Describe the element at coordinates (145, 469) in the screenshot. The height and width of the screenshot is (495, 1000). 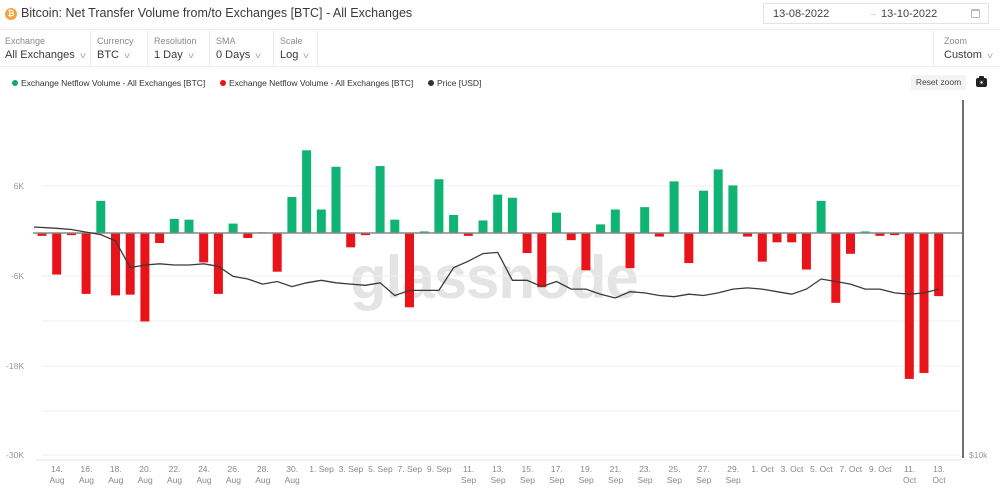
I see `x-tick-label: 20.` at that location.